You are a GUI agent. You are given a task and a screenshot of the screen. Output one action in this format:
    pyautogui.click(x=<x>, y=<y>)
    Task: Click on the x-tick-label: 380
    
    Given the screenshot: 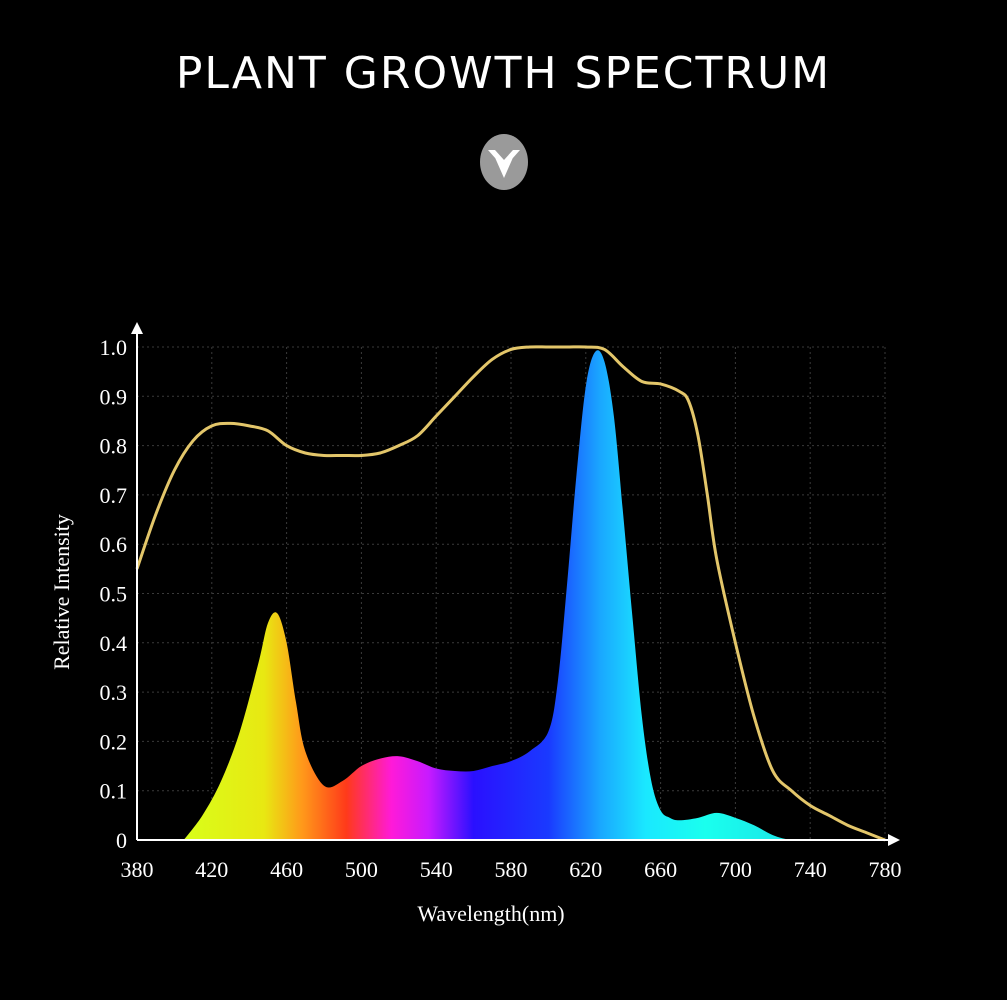 What is the action you would take?
    pyautogui.click(x=137, y=869)
    